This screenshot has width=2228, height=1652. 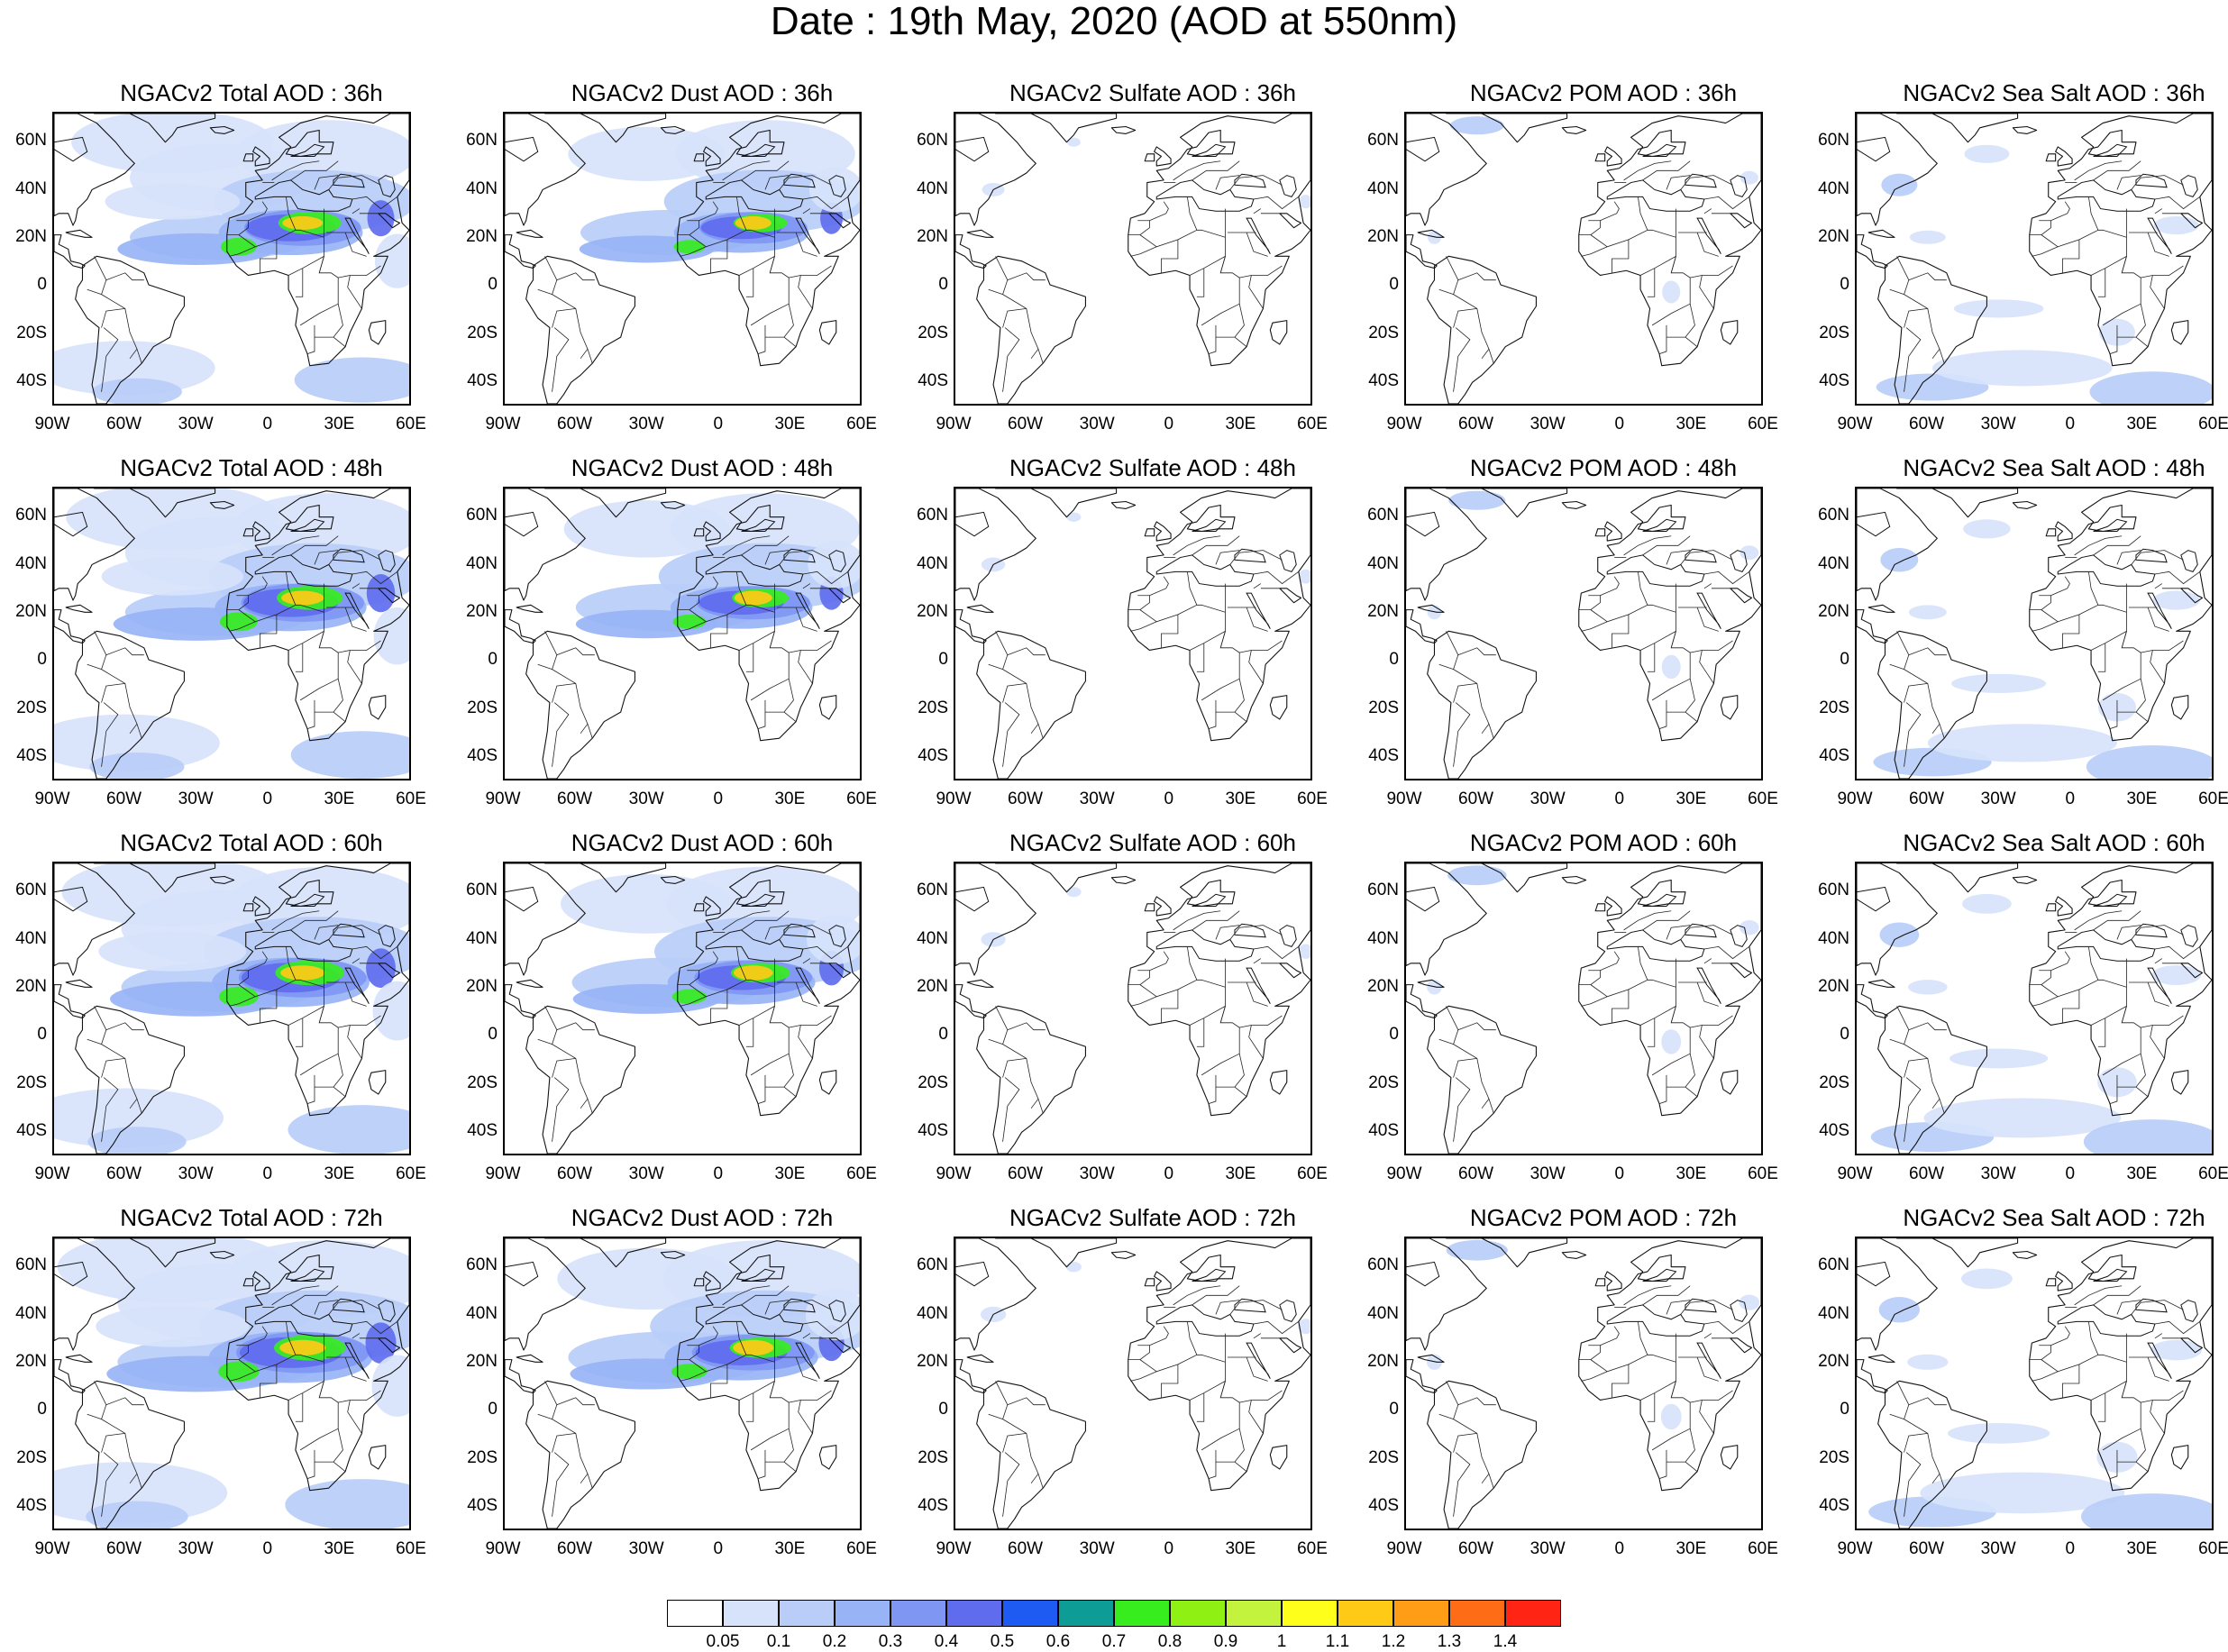 I want to click on land-arabianGulf, so click(x=1290, y=596).